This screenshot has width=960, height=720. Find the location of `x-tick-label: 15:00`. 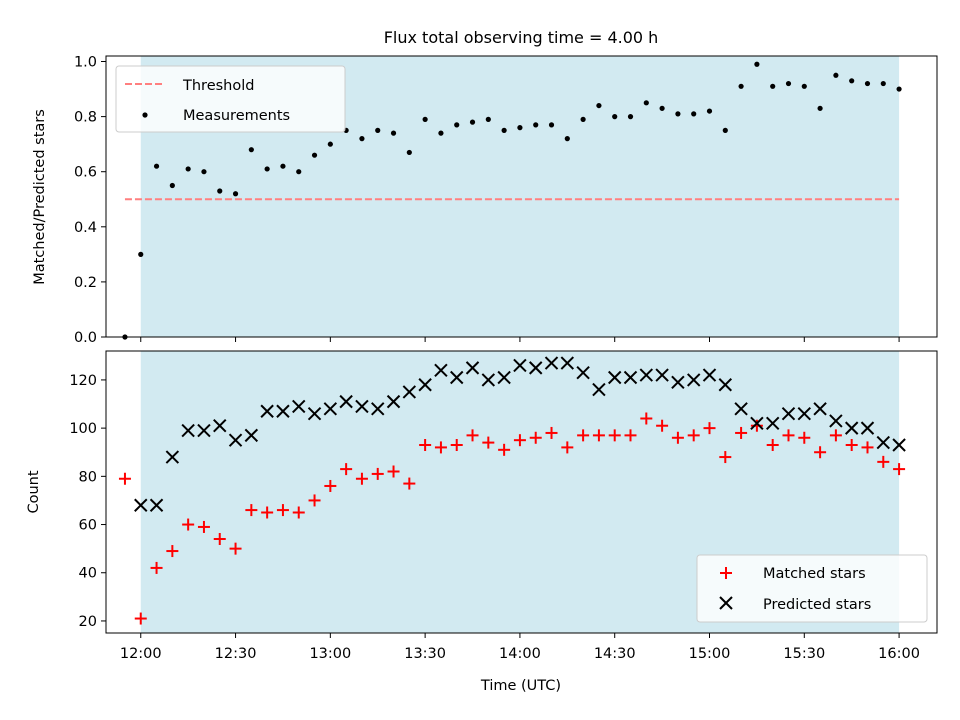

x-tick-label: 15:00 is located at coordinates (710, 654).